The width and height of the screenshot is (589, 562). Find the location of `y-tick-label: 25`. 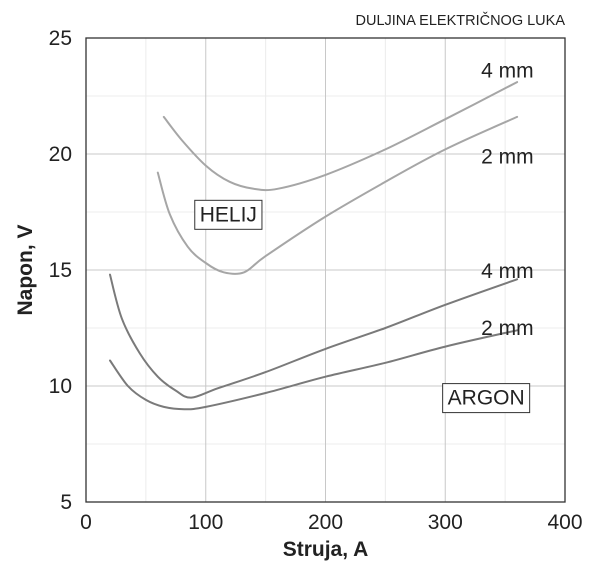

y-tick-label: 25 is located at coordinates (60, 38).